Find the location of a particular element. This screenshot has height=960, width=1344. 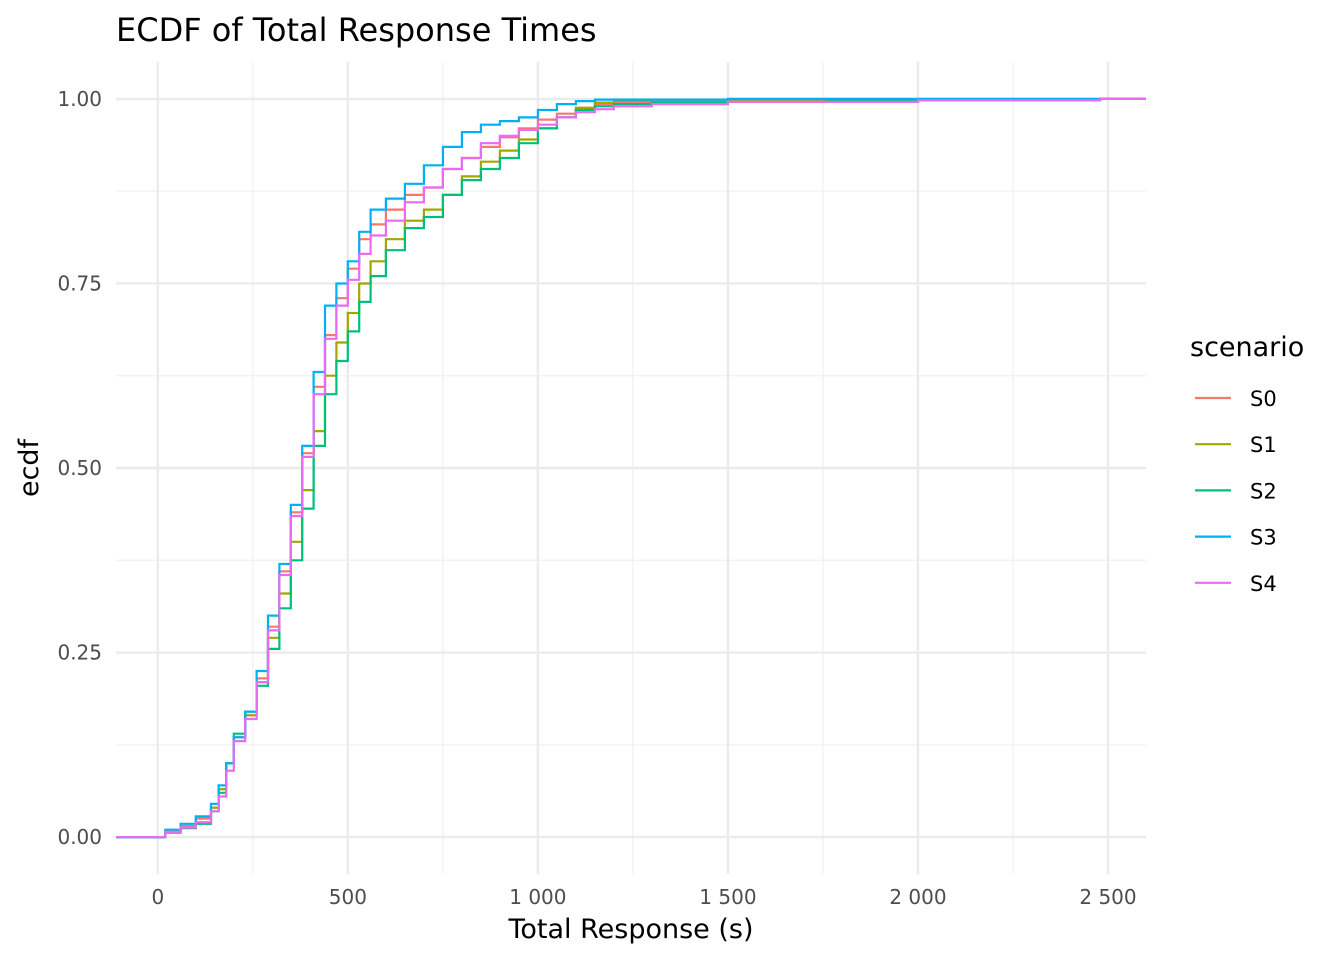

legend-label-s3: S3 is located at coordinates (1263, 538).